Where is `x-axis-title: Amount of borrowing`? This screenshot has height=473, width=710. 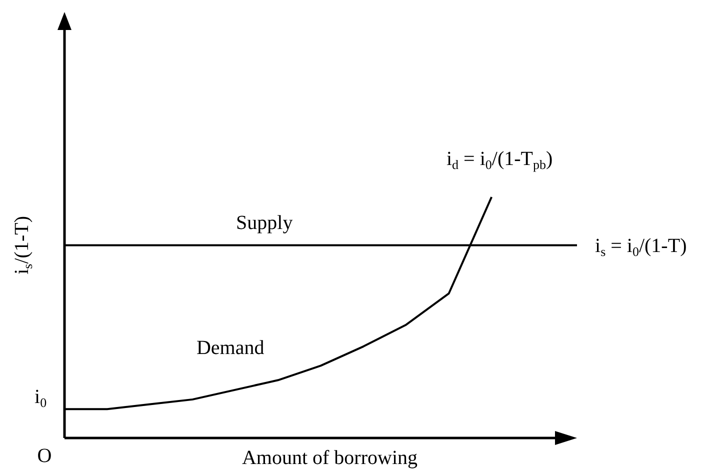 x-axis-title: Amount of borrowing is located at coordinates (330, 458).